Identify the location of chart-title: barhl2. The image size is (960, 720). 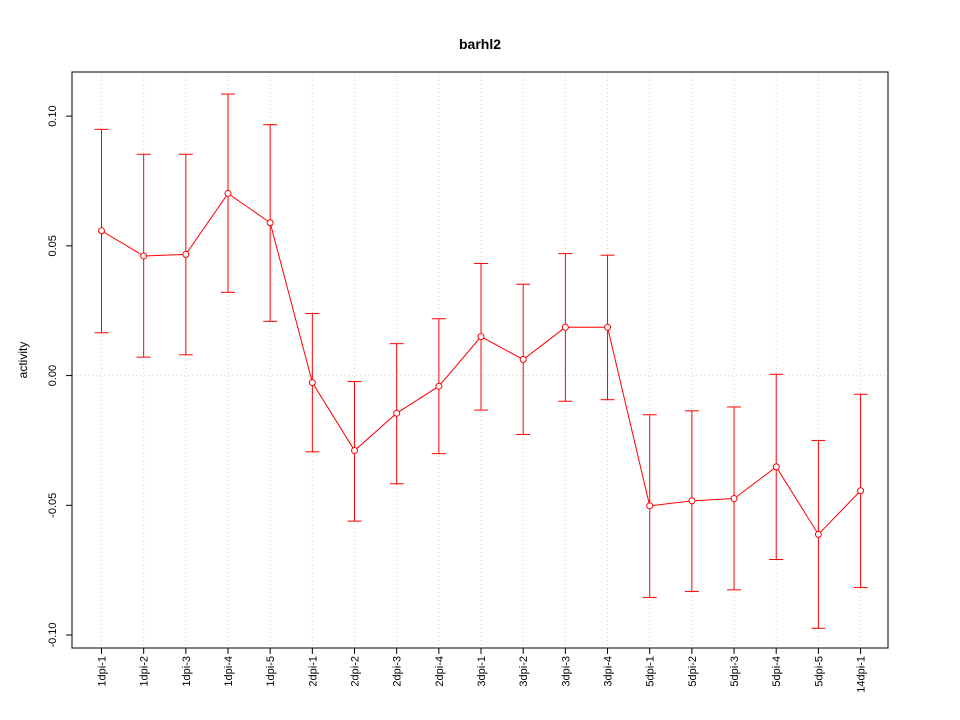
(480, 44).